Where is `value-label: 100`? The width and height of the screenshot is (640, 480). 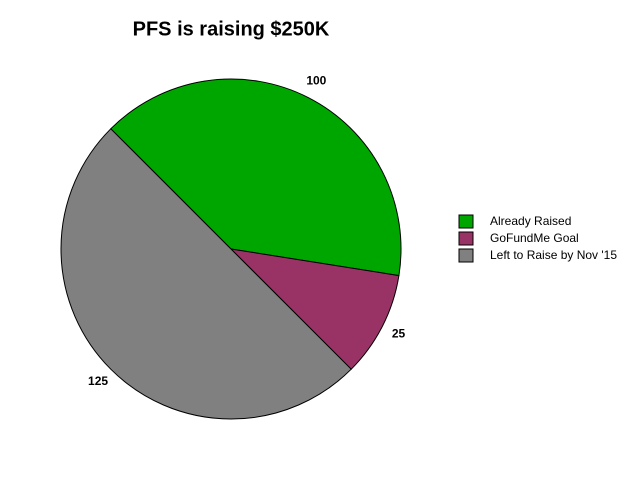 value-label: 100 is located at coordinates (316, 81).